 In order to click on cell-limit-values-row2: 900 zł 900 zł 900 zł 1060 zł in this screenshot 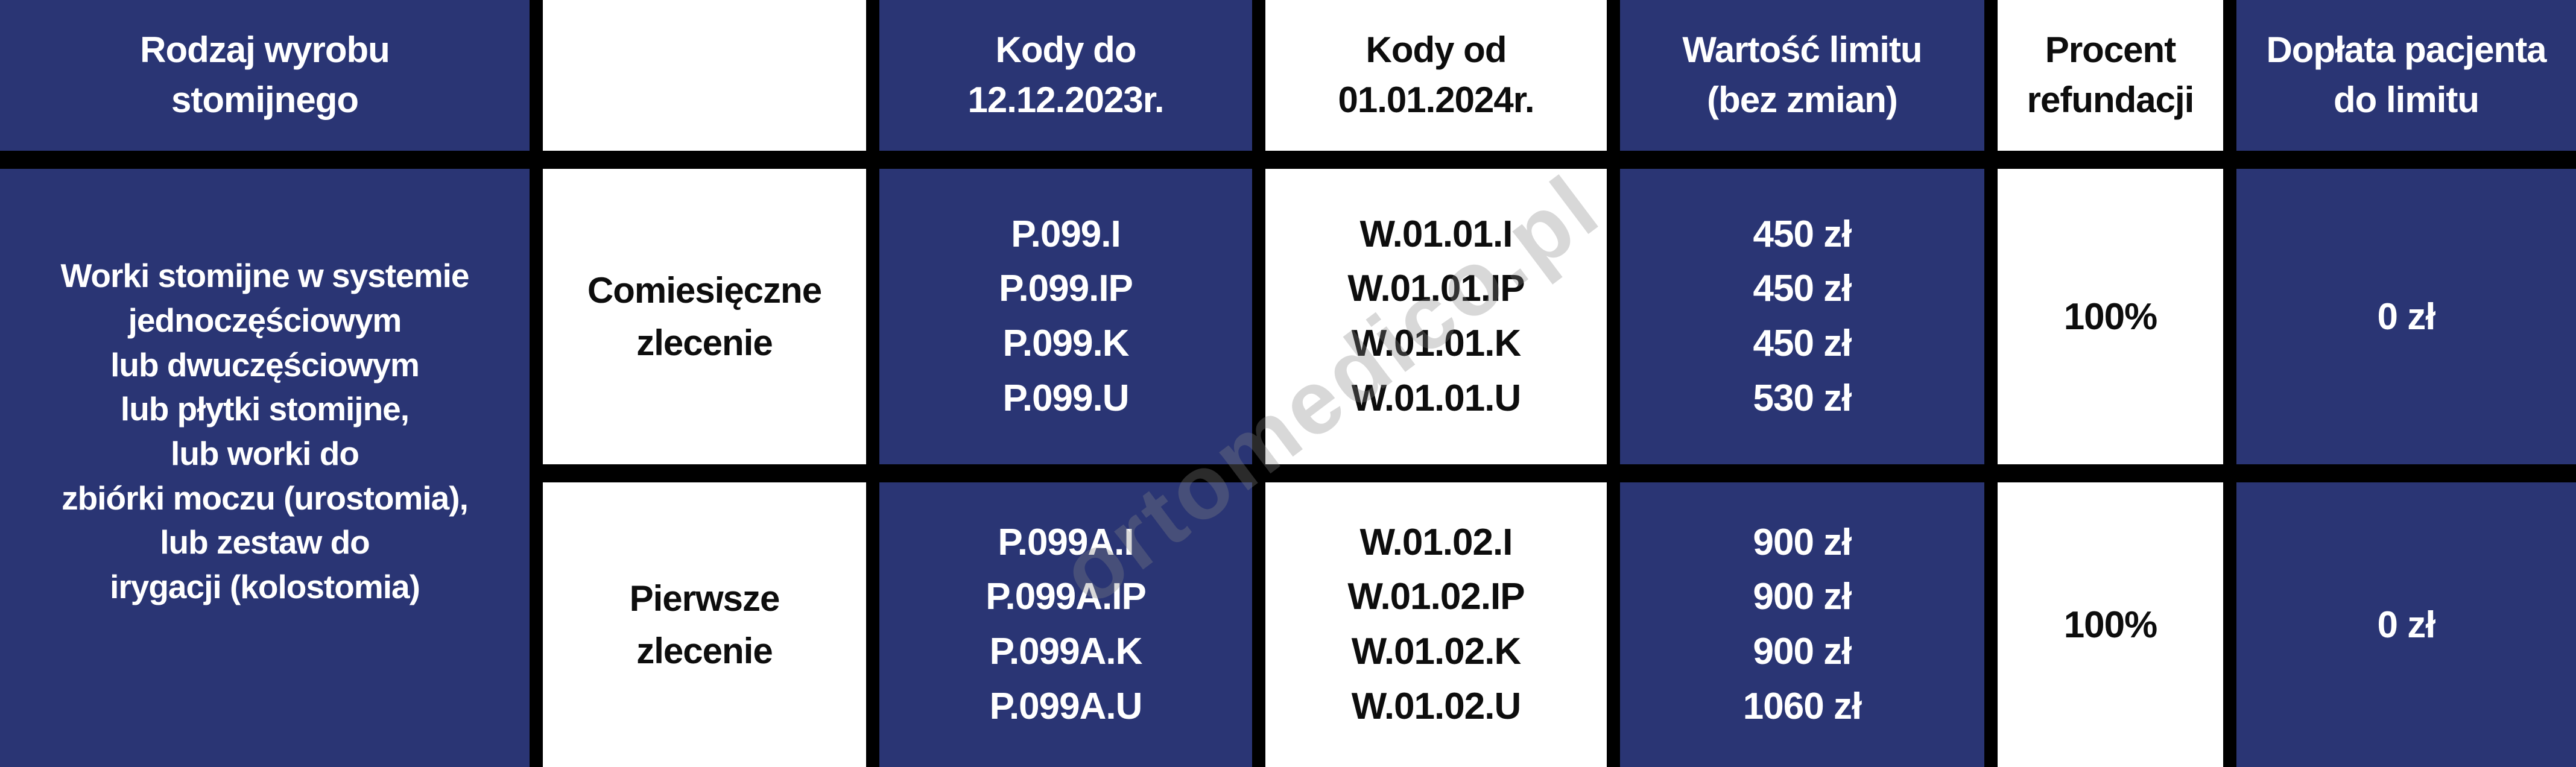, I will do `click(1802, 624)`.